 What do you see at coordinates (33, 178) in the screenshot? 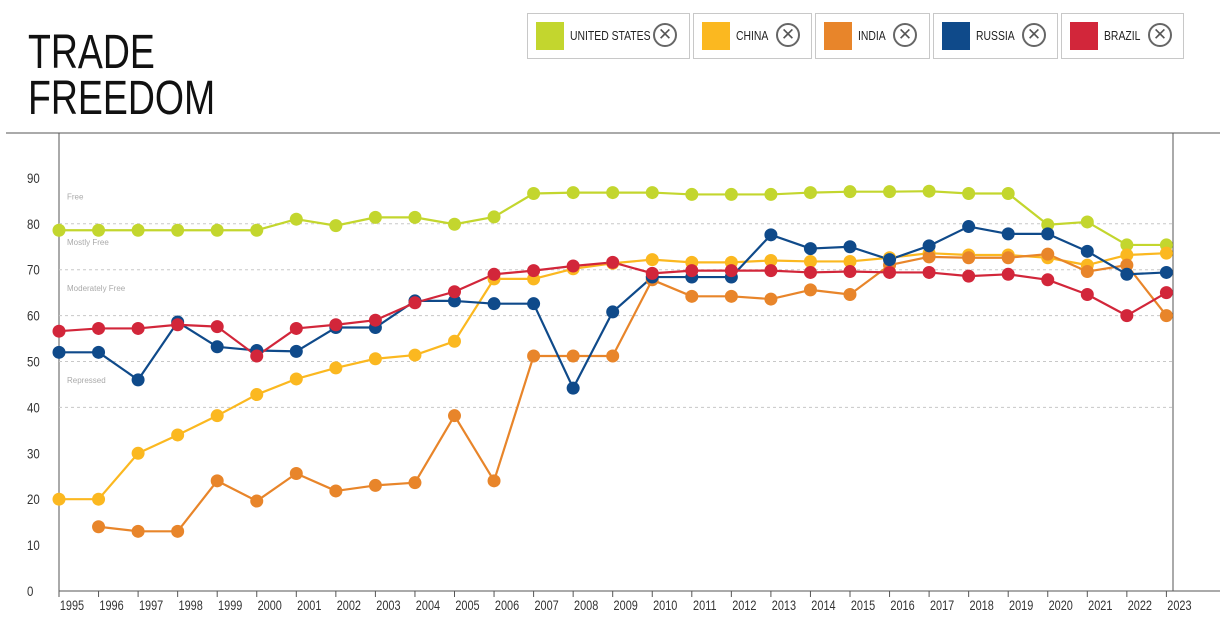
I see `y-tick-label: 90` at bounding box center [33, 178].